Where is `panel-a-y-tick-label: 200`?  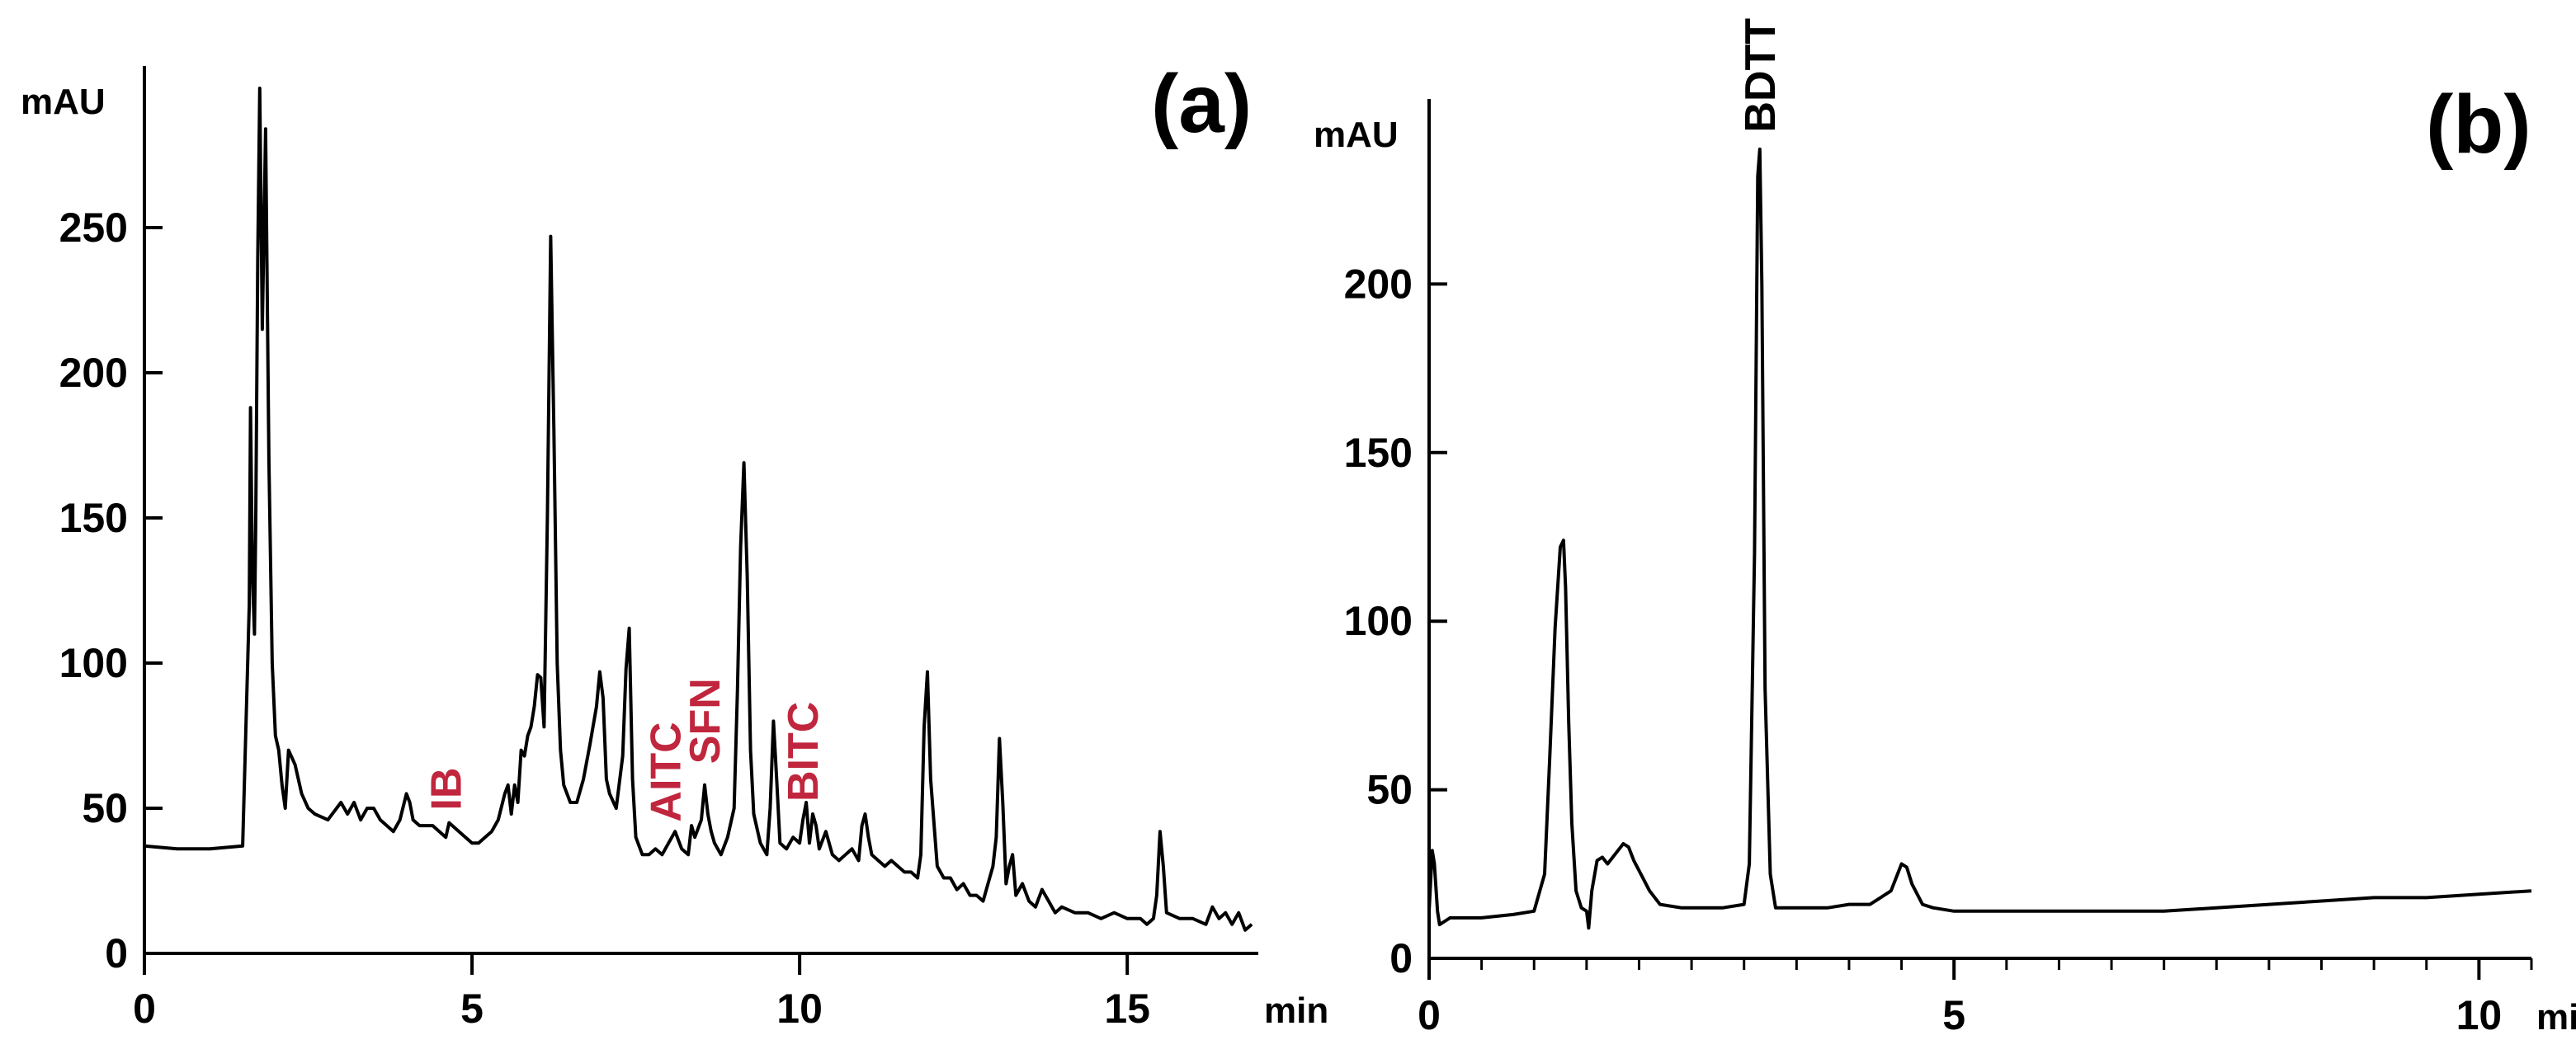 panel-a-y-tick-label: 200 is located at coordinates (93, 373).